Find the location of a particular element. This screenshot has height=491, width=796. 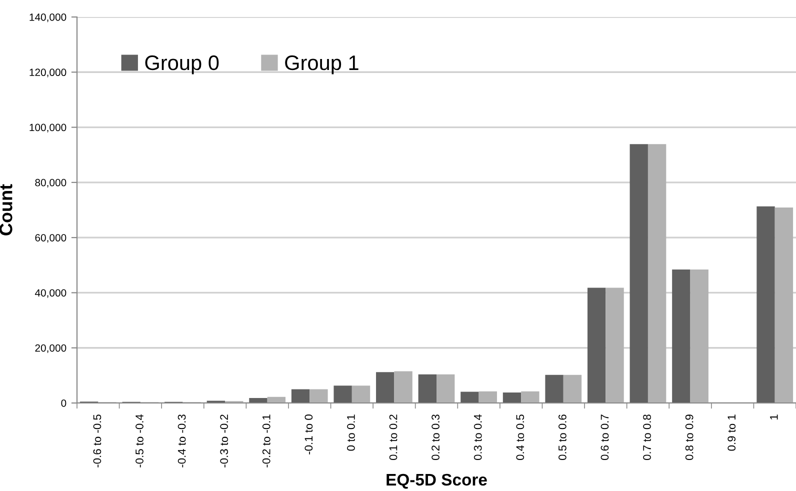

x-axis-title: EQ-5D Score is located at coordinates (436, 481).